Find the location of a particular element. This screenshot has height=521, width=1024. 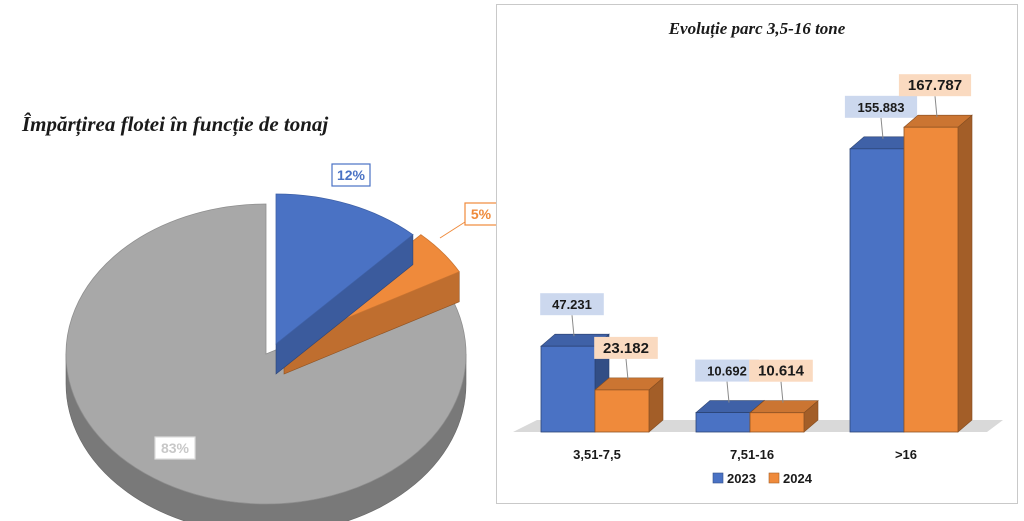

bar-label-text: 10.692 is located at coordinates (727, 371).